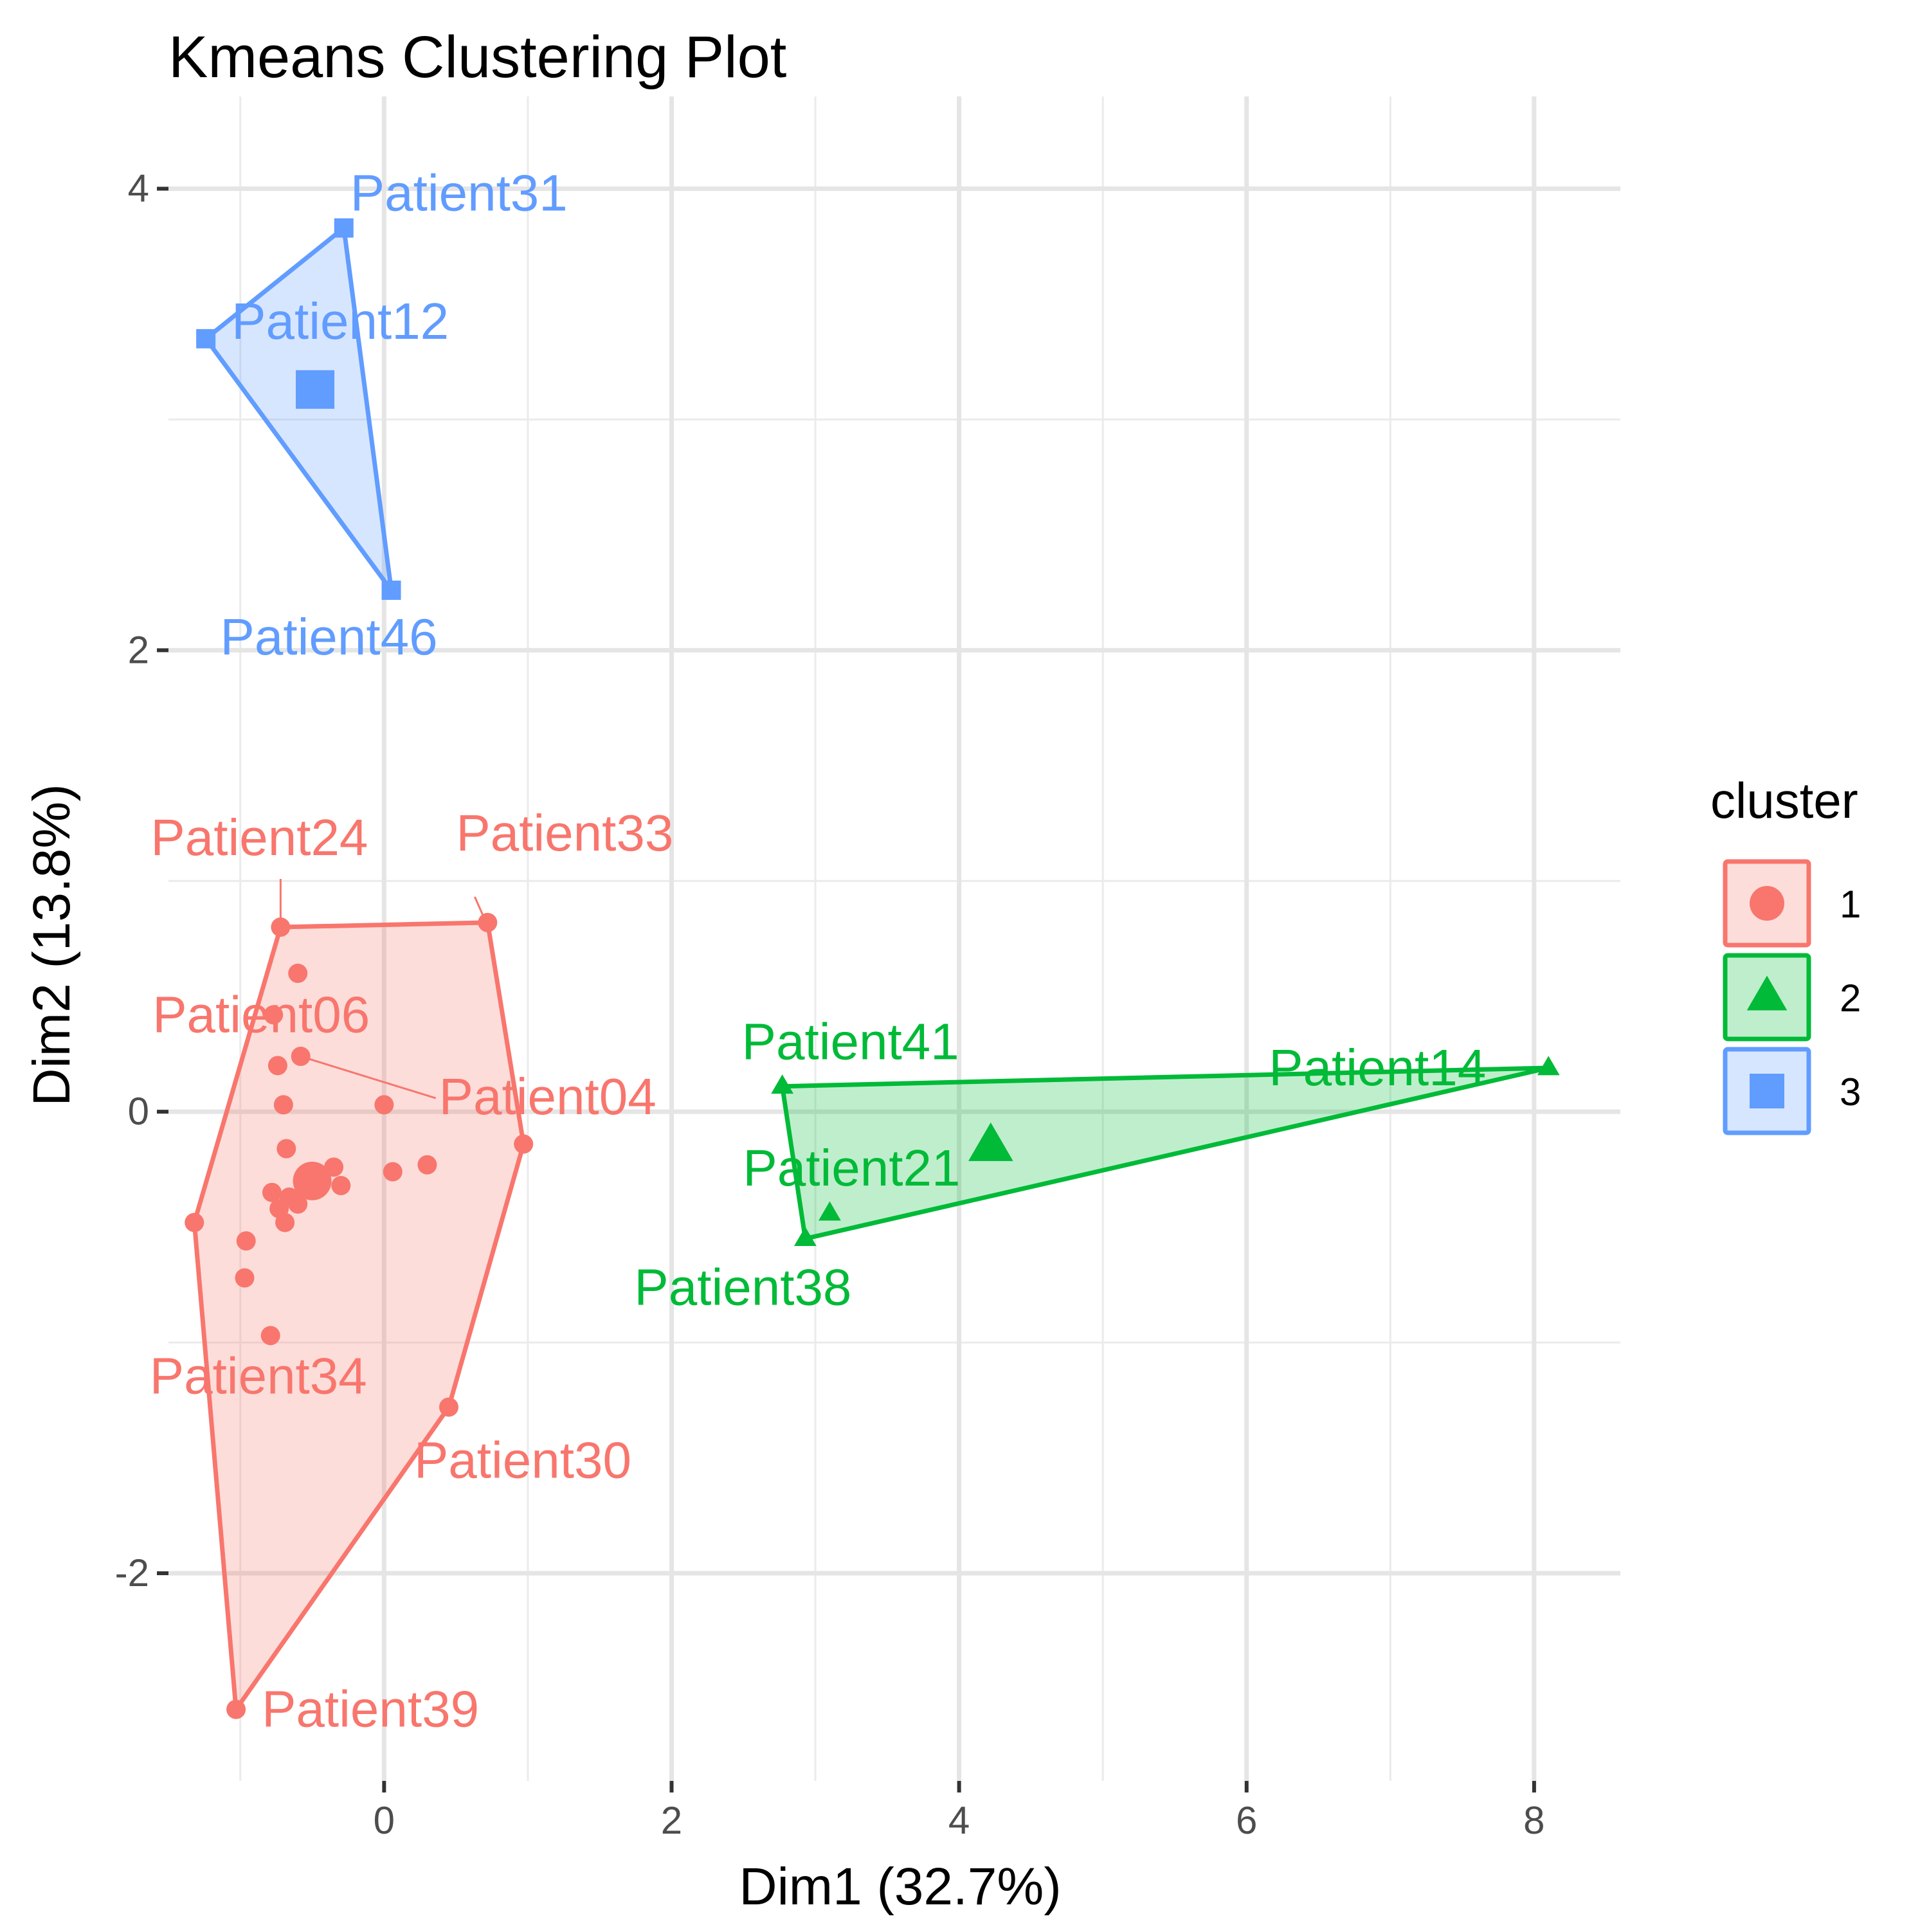 The image size is (1929, 1932). Describe the element at coordinates (1246, 1820) in the screenshot. I see `x-tick-label: 6` at that location.